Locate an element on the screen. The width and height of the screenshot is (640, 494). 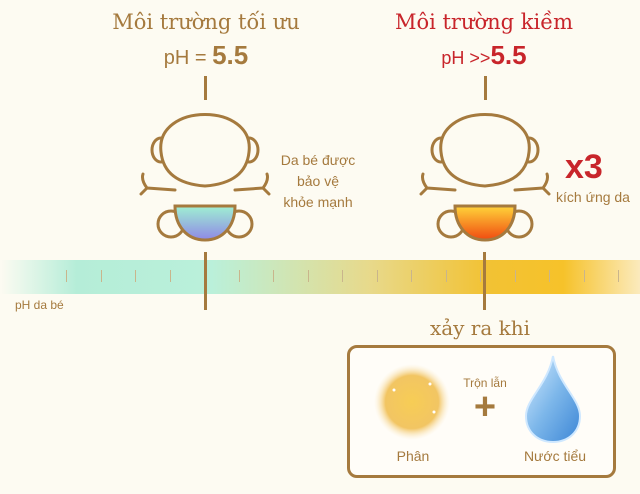
cause-heading: xảy ra khi is located at coordinates (480, 328).